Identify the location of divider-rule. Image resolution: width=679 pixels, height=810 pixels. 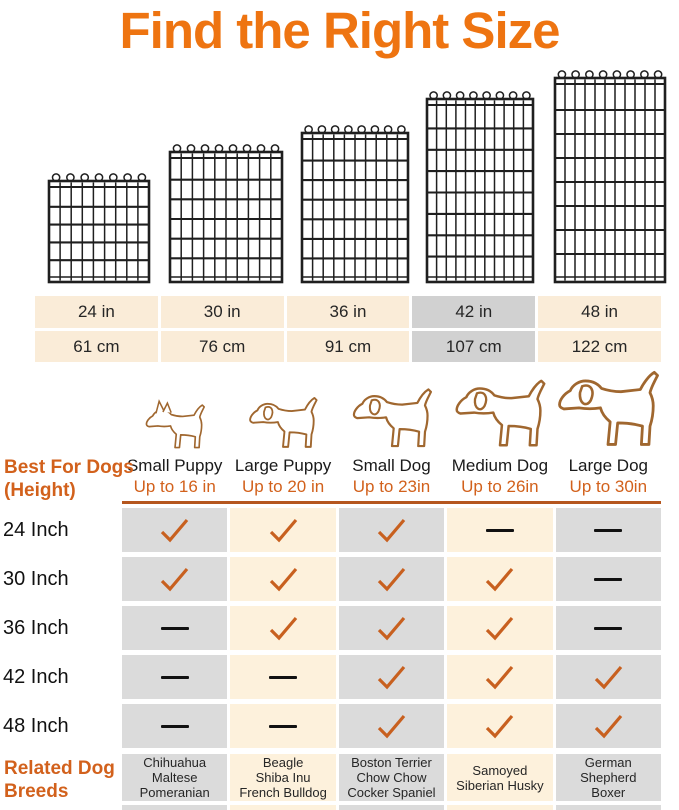
(391, 502).